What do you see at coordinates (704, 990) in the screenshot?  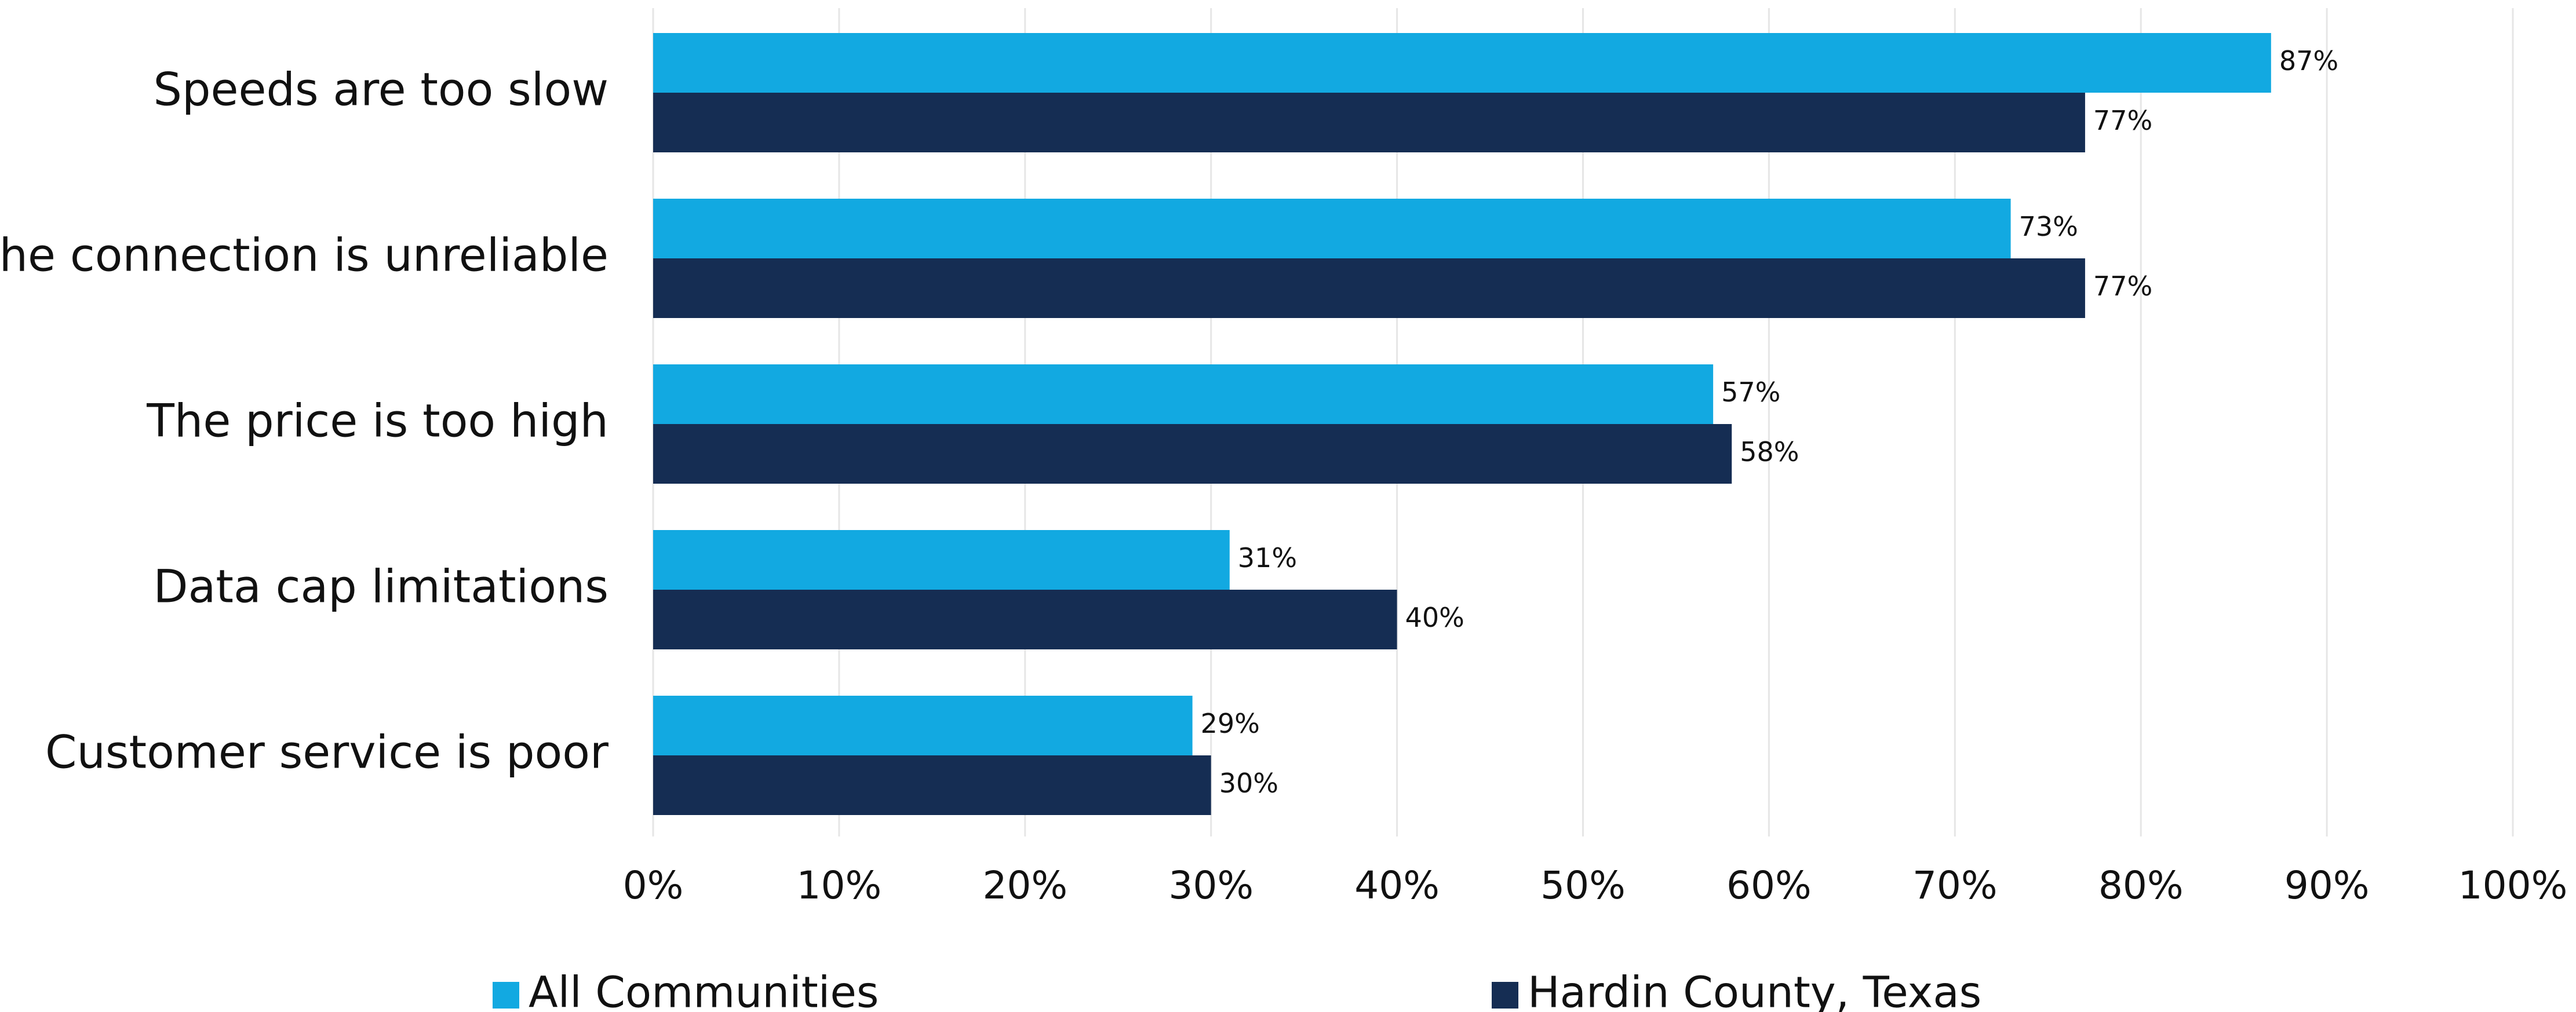 I see `legend-label: All Communities` at bounding box center [704, 990].